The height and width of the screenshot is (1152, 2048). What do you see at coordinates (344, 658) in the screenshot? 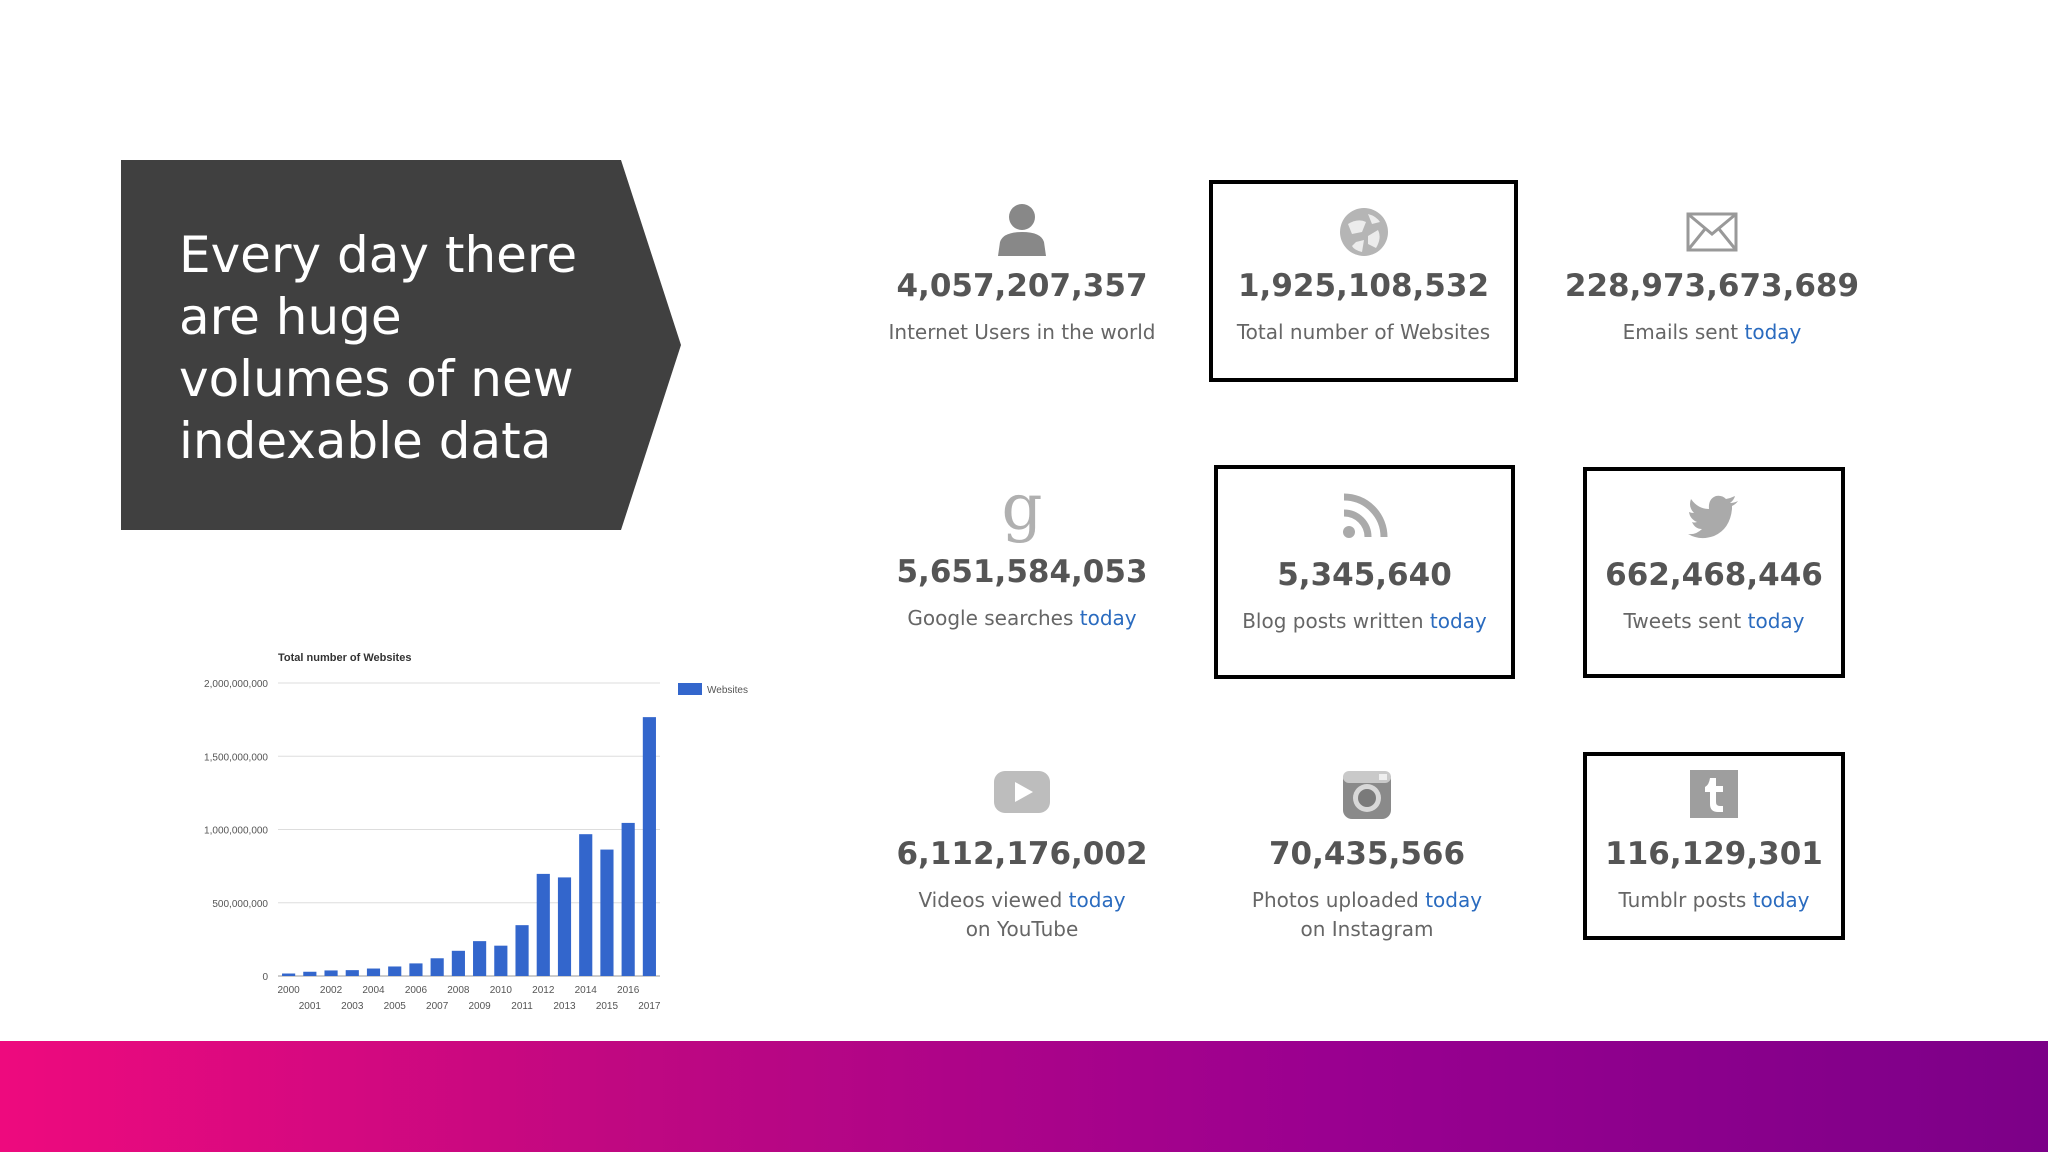
I see `chart-title: Total number of Websites` at bounding box center [344, 658].